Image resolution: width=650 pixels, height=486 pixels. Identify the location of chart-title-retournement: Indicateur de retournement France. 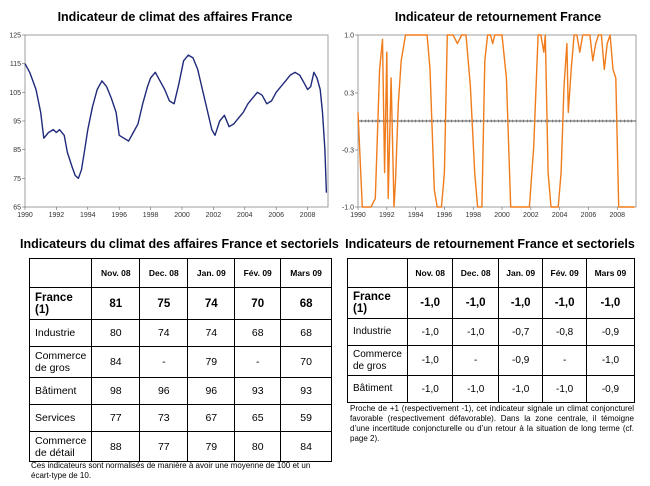
(498, 17).